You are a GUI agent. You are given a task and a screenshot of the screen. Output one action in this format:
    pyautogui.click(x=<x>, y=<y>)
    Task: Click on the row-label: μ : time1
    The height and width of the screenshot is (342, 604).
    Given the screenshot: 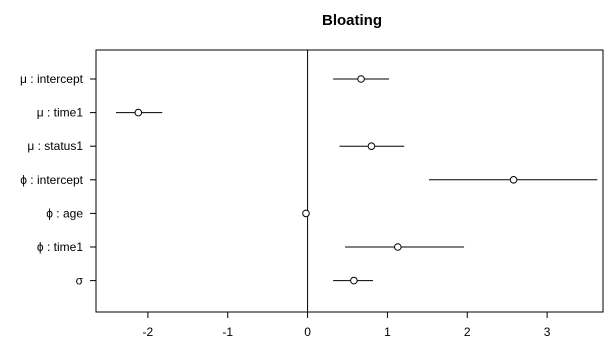 What is the action you would take?
    pyautogui.click(x=60, y=113)
    